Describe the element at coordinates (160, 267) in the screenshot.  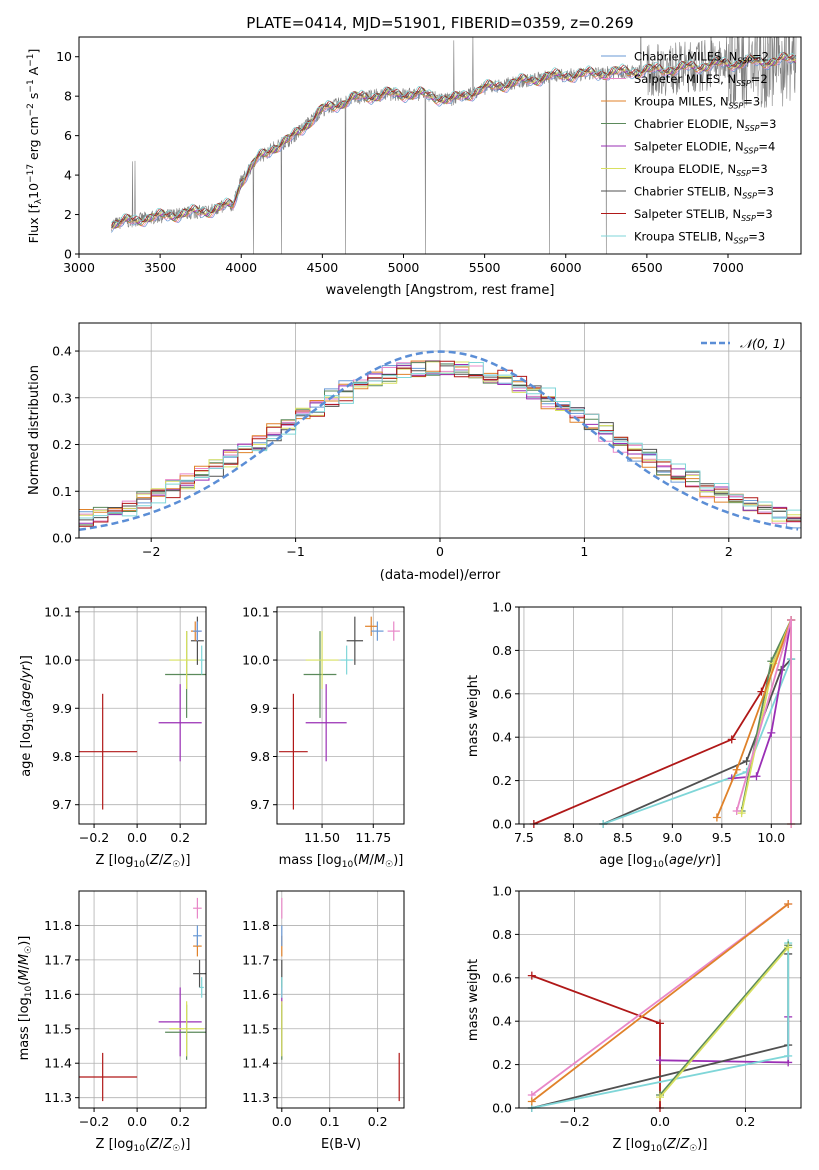
I see `x-tick-label: 3500` at that location.